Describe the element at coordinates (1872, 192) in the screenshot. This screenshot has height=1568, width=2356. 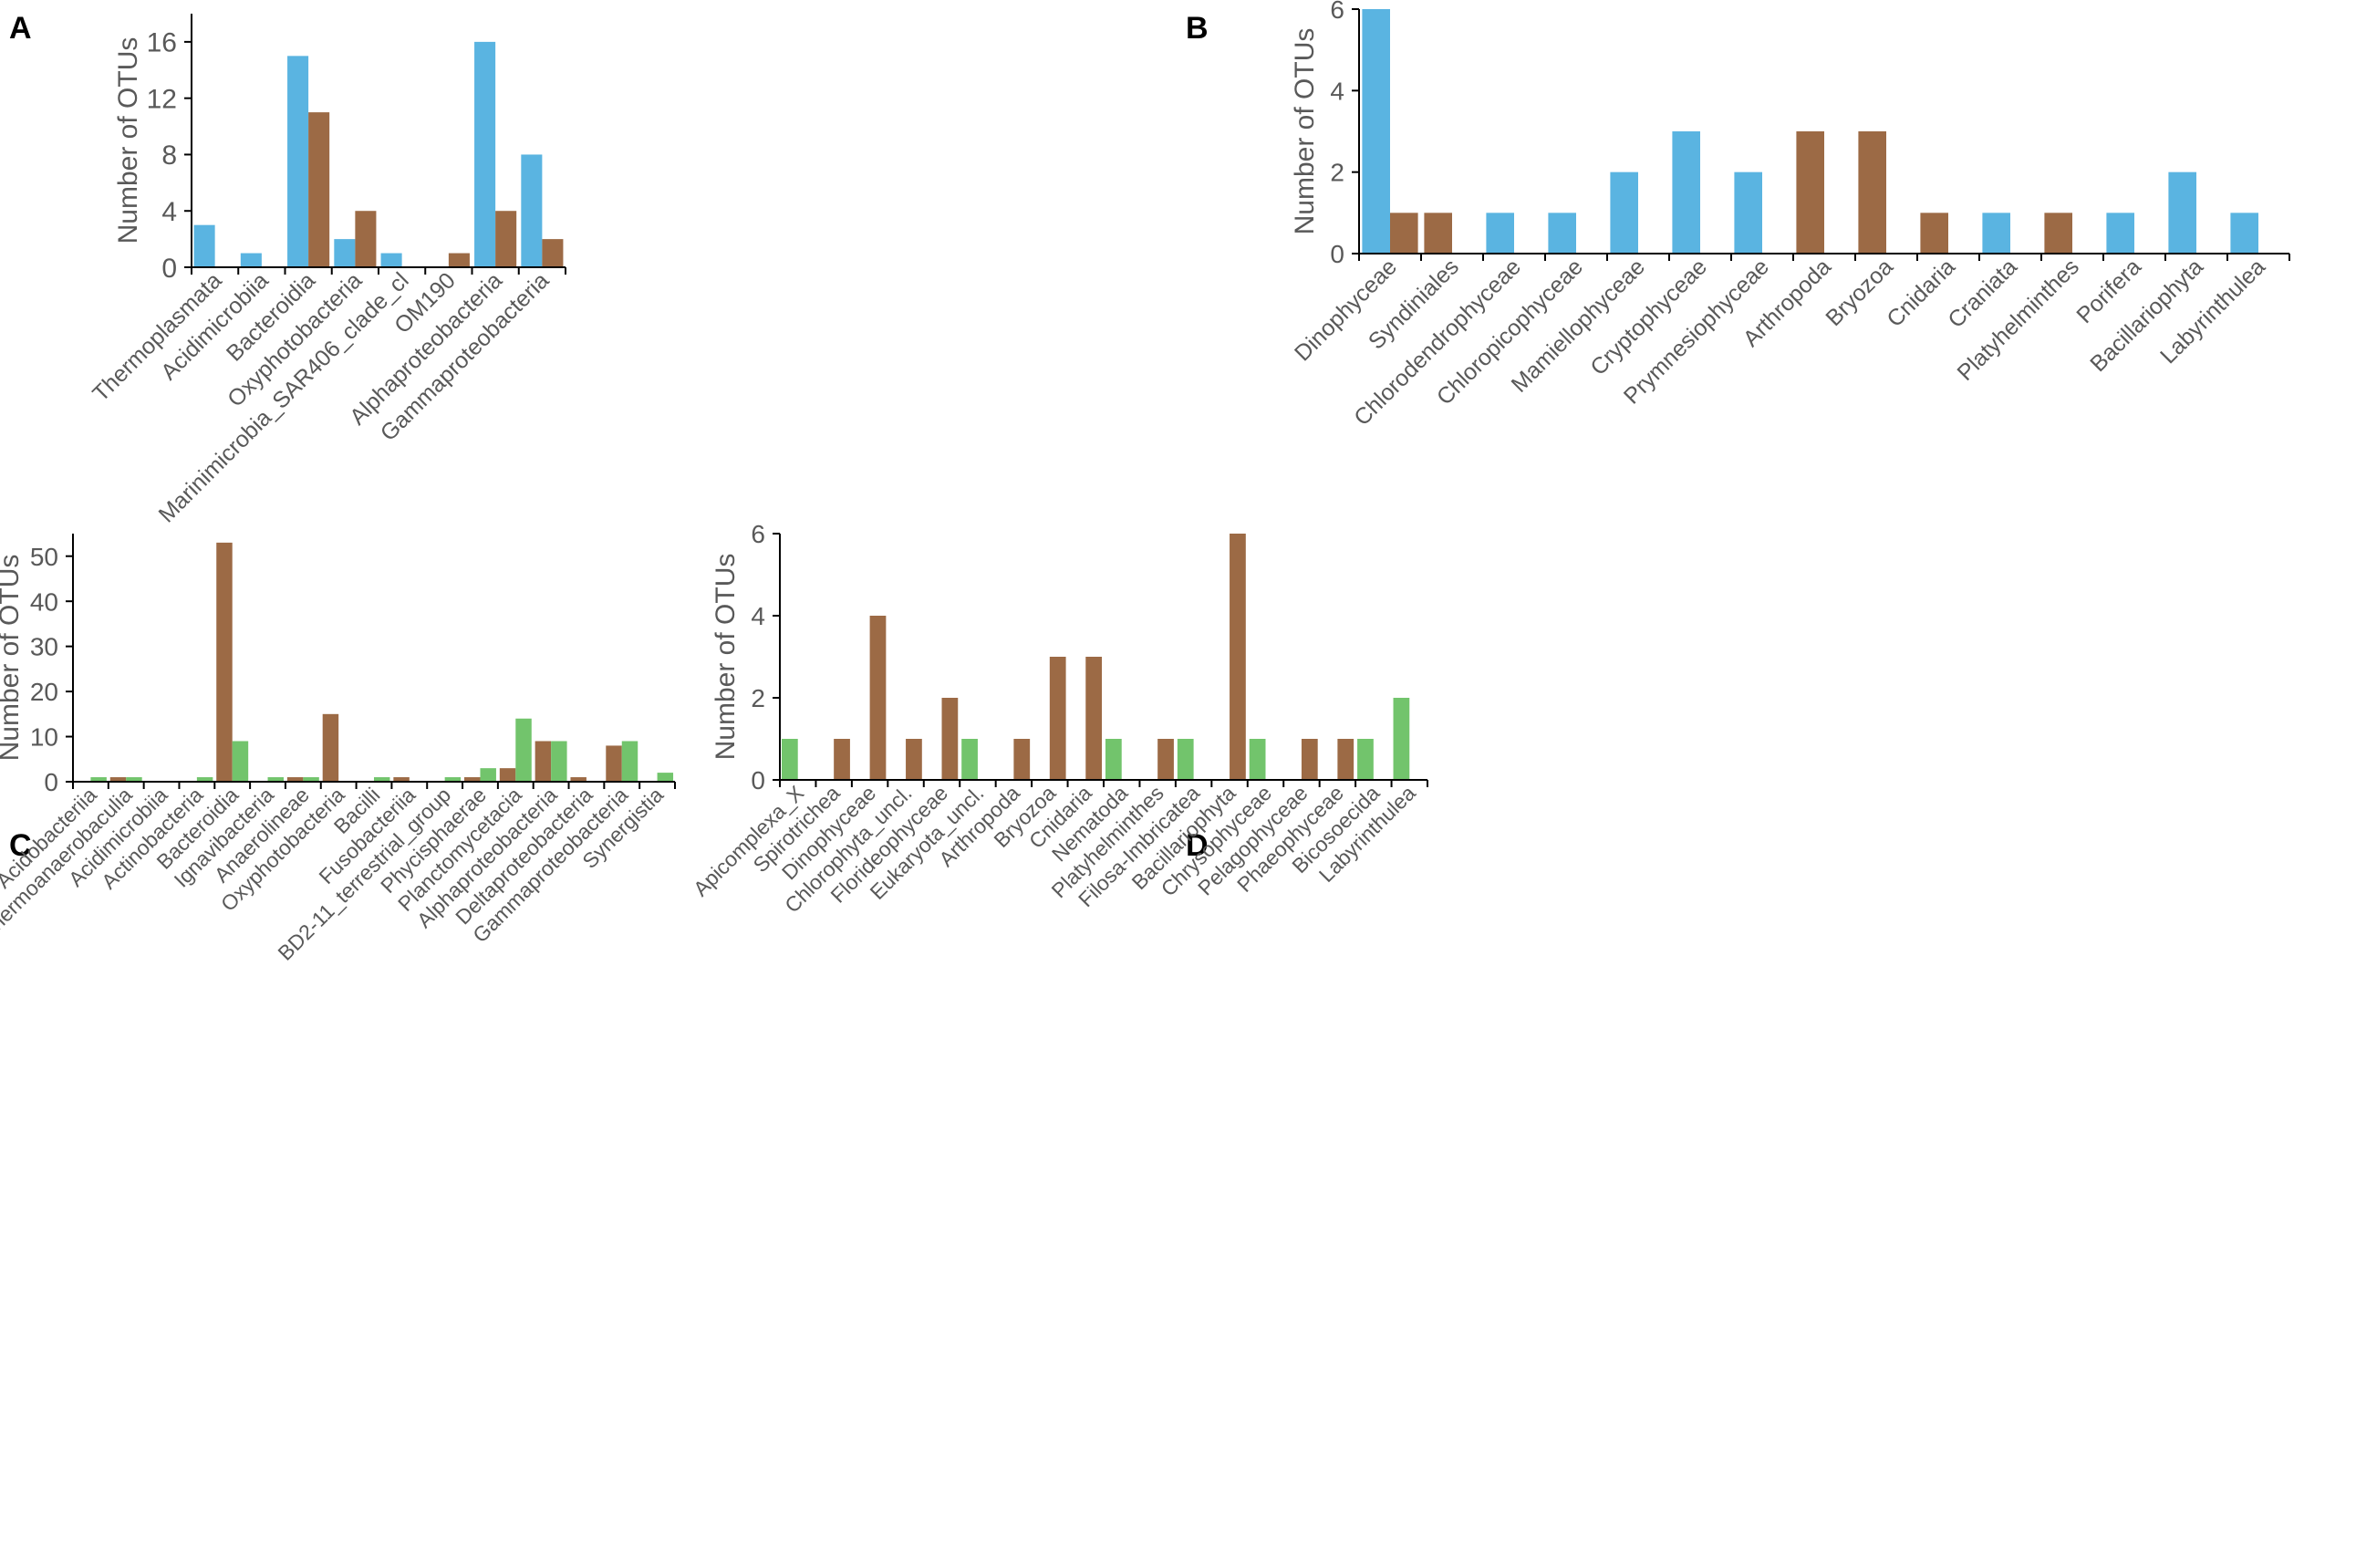
I see `panel-b-bar-brown-bryozoa` at that location.